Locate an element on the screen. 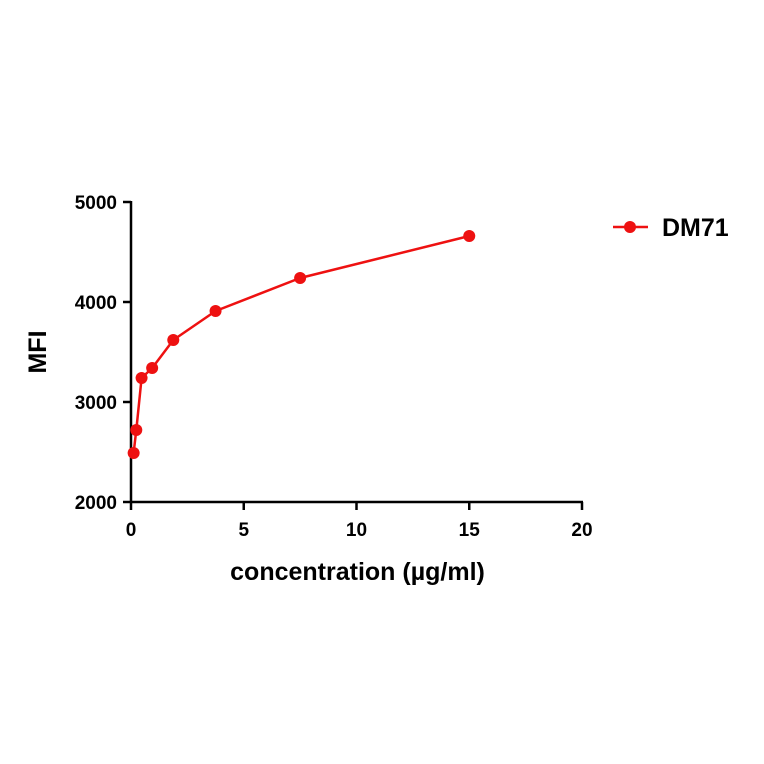  y-axis-title: MFI is located at coordinates (38, 351).